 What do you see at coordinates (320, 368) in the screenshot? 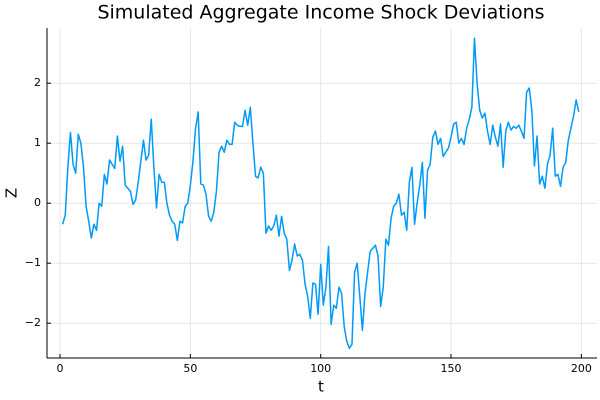
I see `x-tick-label: 100` at bounding box center [320, 368].